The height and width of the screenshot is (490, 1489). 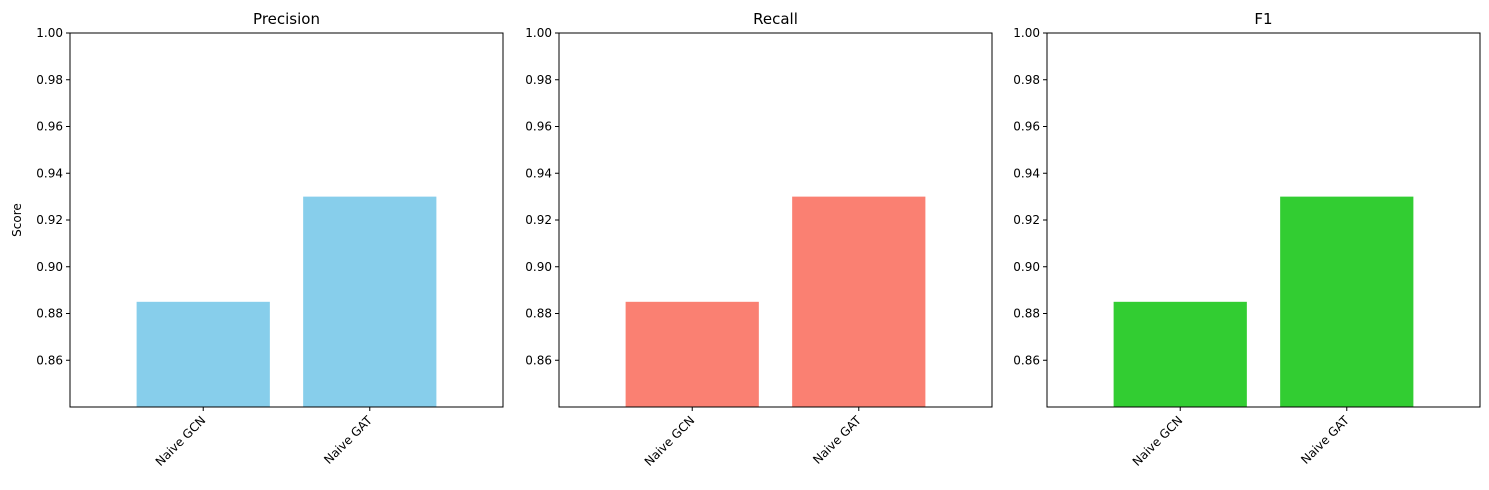 What do you see at coordinates (775, 19) in the screenshot?
I see `chart-title: Recall` at bounding box center [775, 19].